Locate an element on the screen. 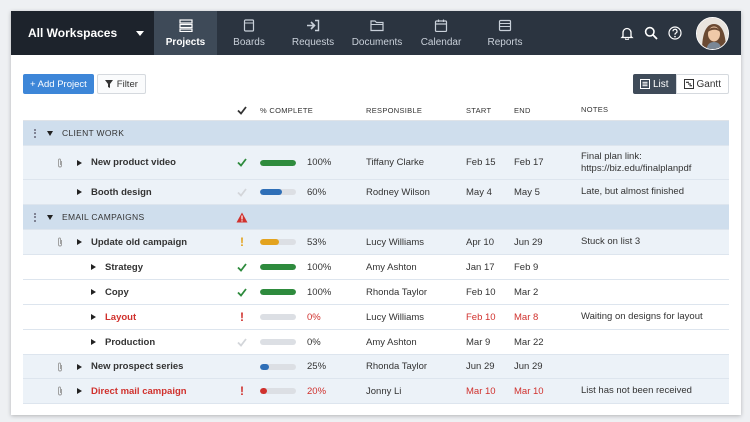  notes: List has not been received is located at coordinates (636, 390).